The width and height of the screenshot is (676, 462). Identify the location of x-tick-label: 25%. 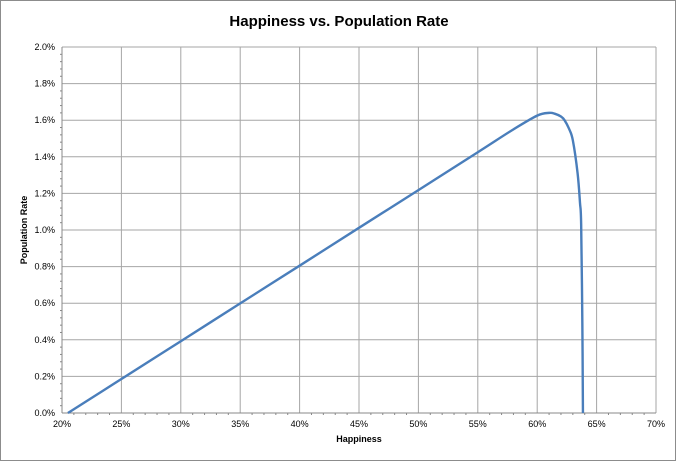
(121, 424).